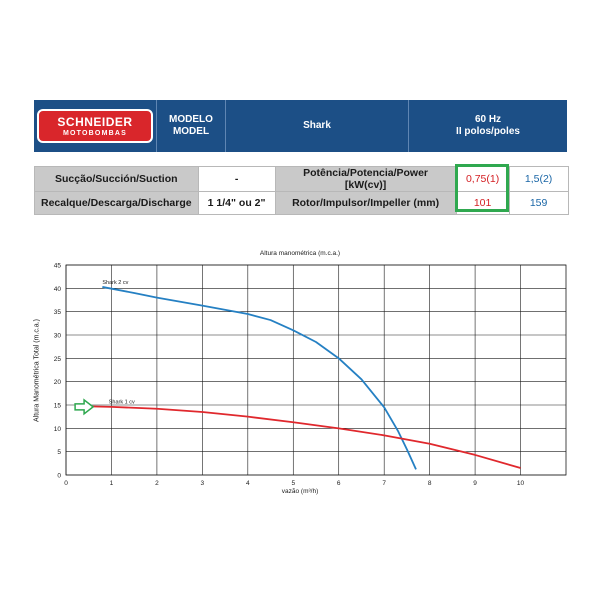 The image size is (600, 600). Describe the element at coordinates (538, 179) in the screenshot. I see `power-value-2: 1,5(2)` at that location.